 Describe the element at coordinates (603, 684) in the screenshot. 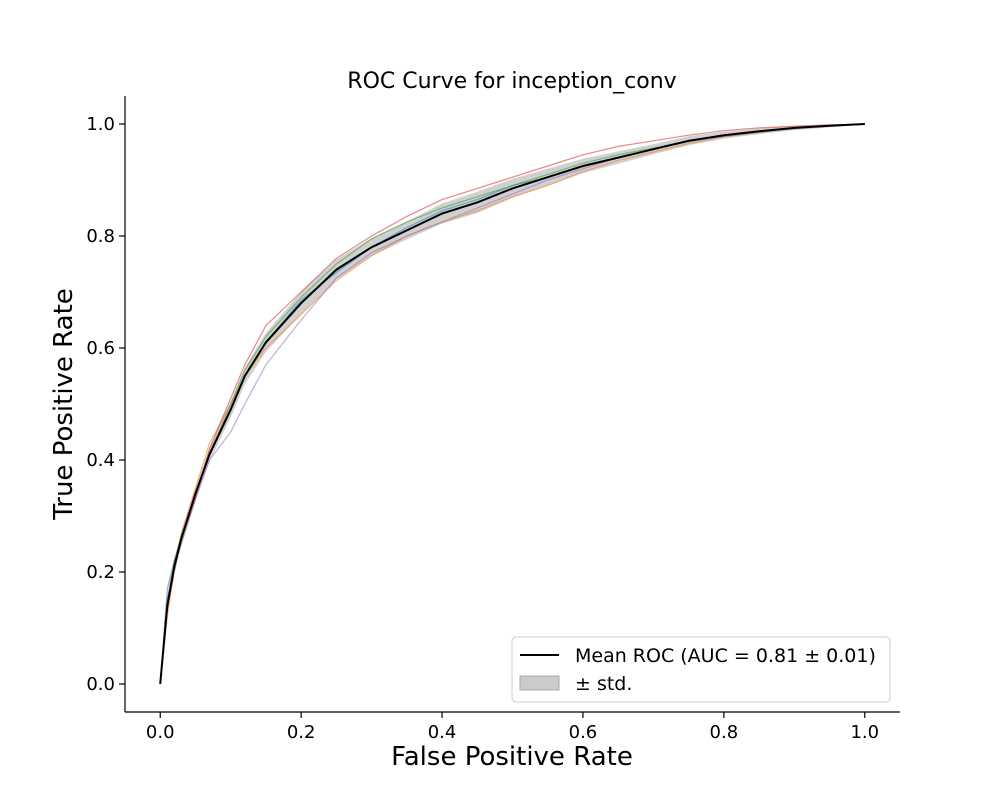

I see `legend-std-label: ± std.` at that location.